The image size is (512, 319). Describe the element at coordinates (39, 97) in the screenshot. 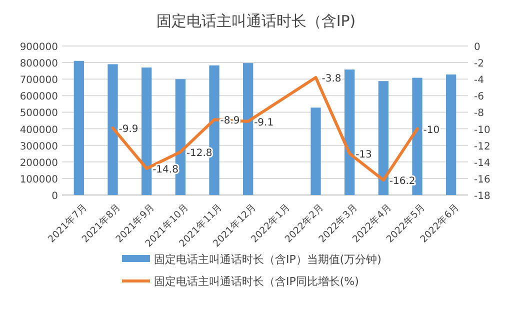

I see `y-tick-label: 600000` at that location.